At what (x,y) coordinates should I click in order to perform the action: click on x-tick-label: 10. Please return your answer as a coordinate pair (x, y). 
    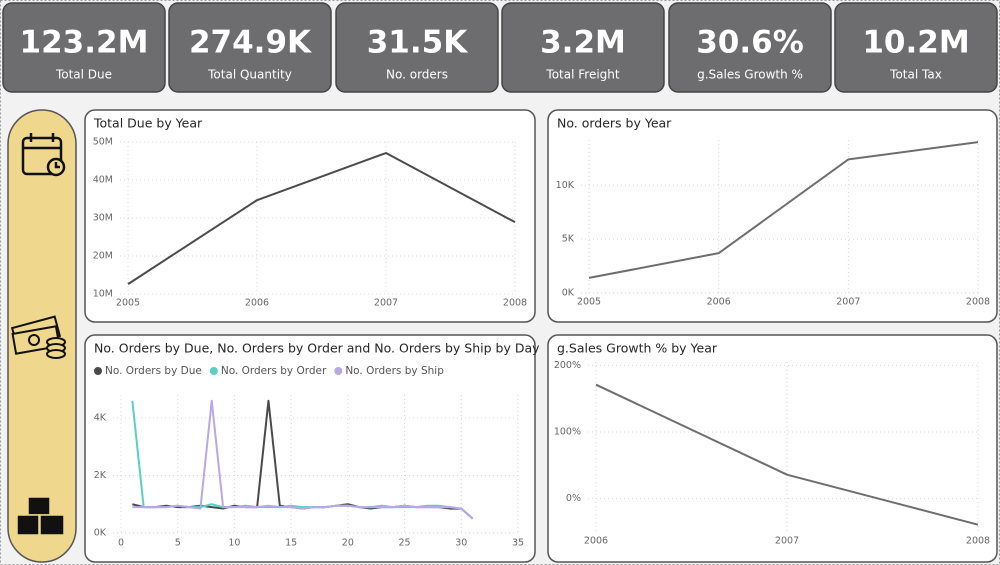
    Looking at the image, I should click on (234, 543).